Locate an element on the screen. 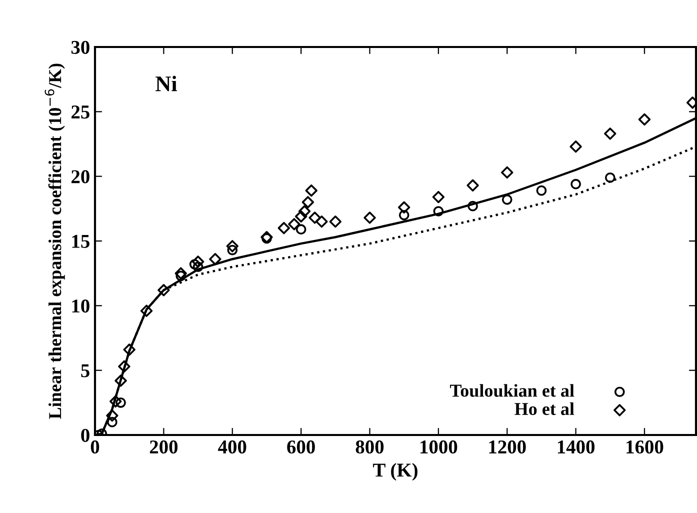  x-tick-label: 400 is located at coordinates (232, 447).